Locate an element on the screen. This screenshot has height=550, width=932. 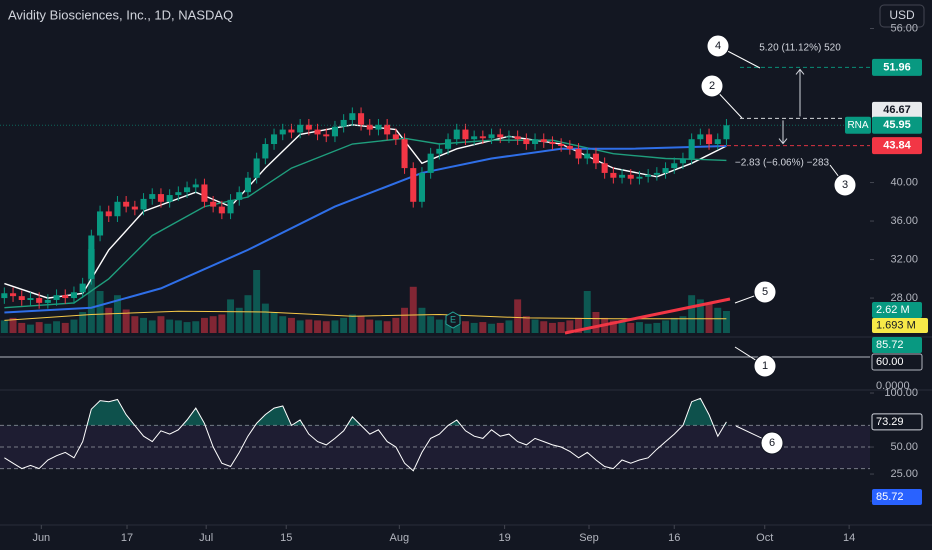
volume-ma-label: 1.693 M is located at coordinates (896, 325).